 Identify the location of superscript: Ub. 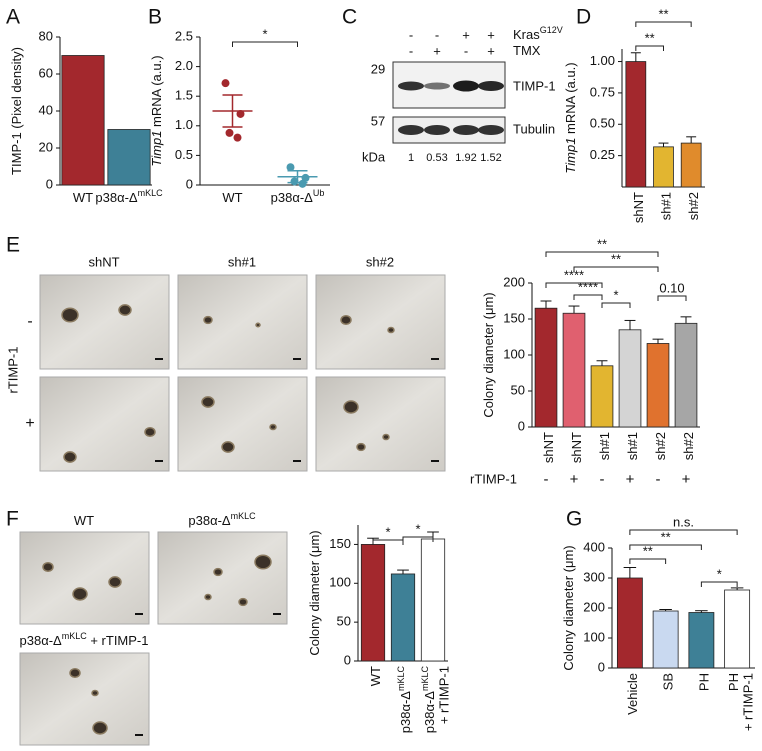
(319, 193).